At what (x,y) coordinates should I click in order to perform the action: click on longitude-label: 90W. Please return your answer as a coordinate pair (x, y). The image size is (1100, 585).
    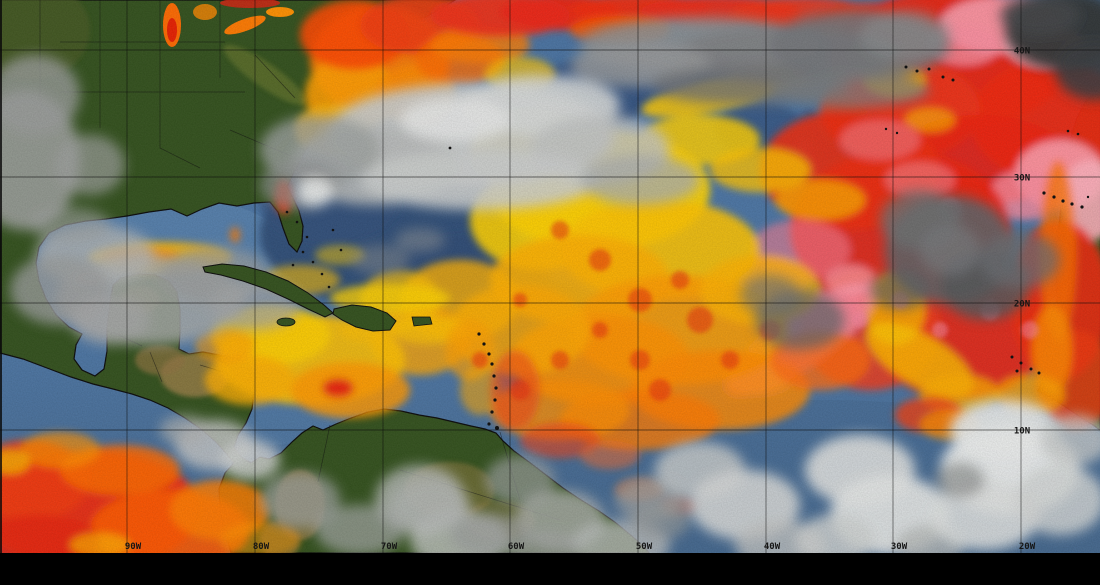
    Looking at the image, I should click on (133, 547).